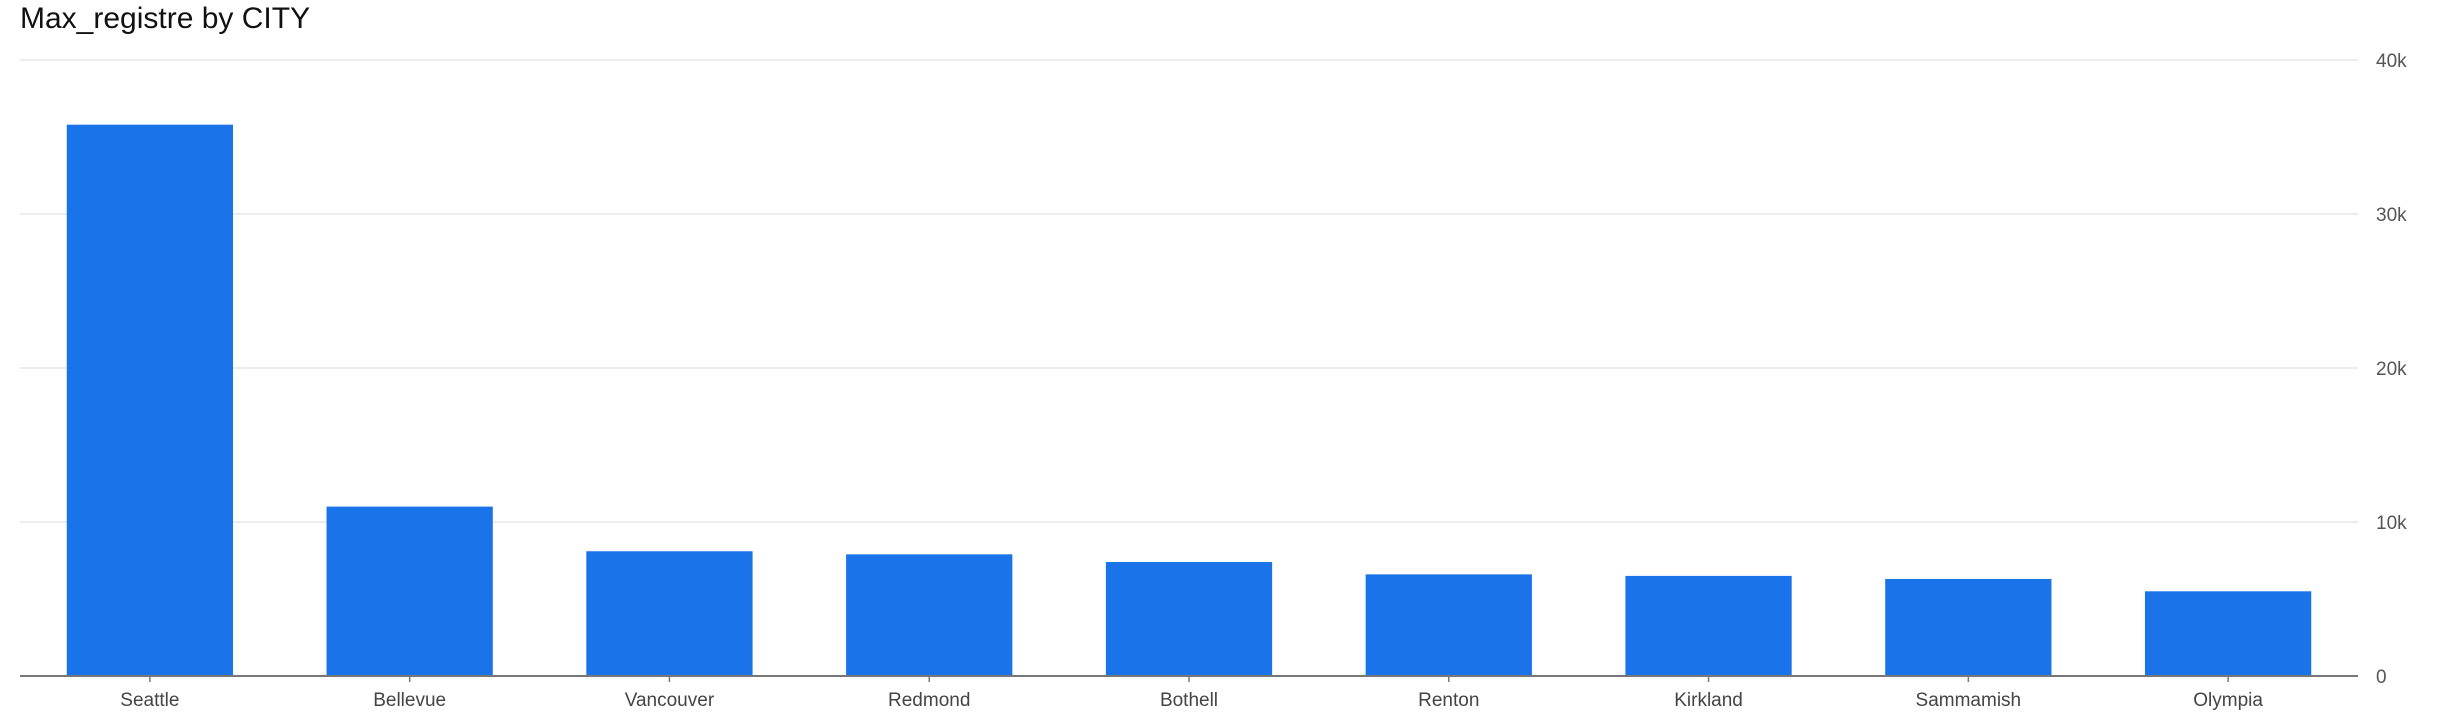  Describe the element at coordinates (409, 700) in the screenshot. I see `x-tick-label: Bellevue` at that location.